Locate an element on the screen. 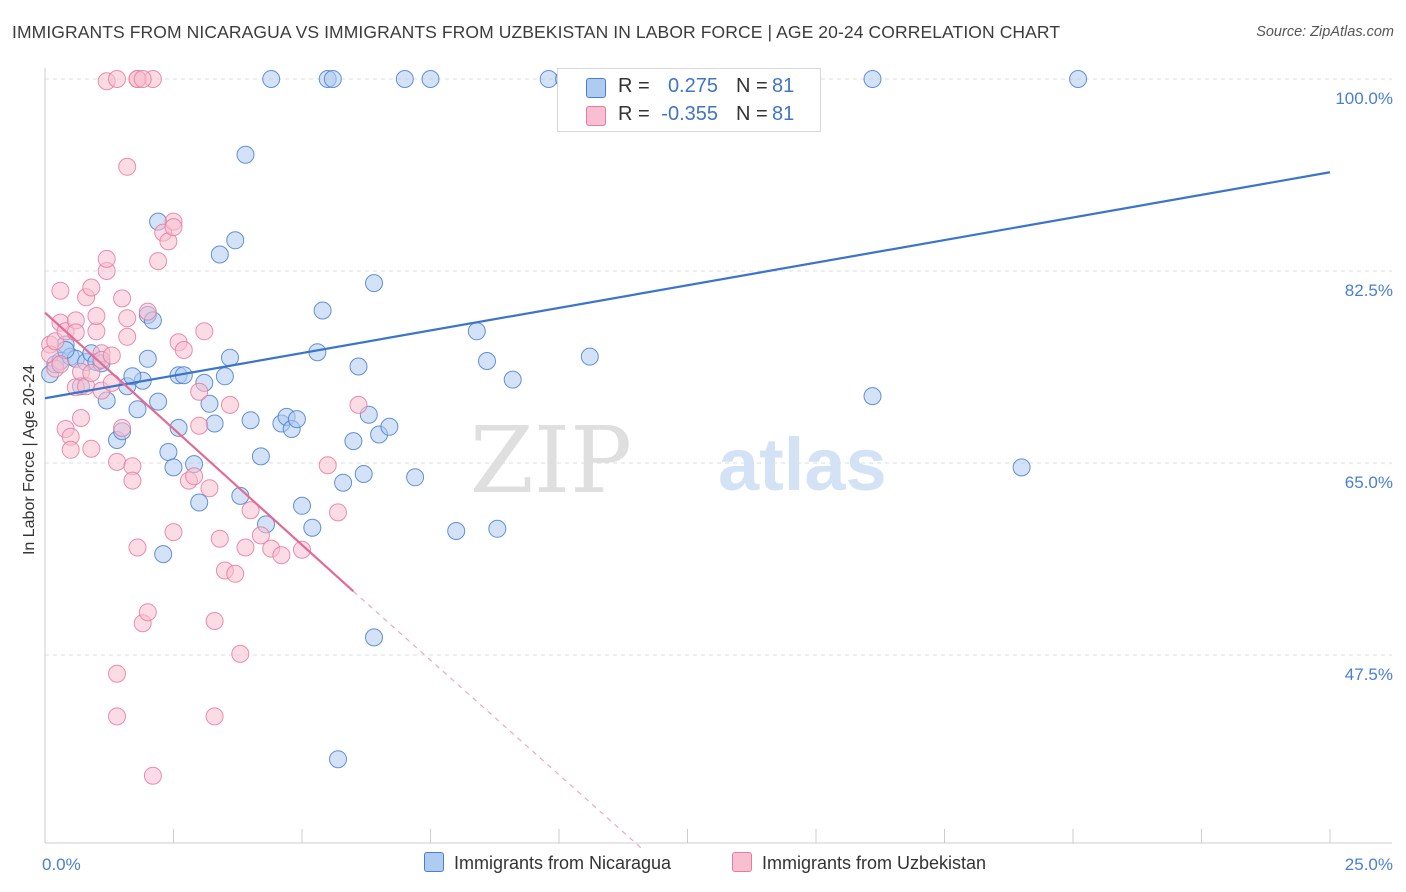 This screenshot has width=1406, height=892. trend-line-uzbekistan is located at coordinates (199, 452).